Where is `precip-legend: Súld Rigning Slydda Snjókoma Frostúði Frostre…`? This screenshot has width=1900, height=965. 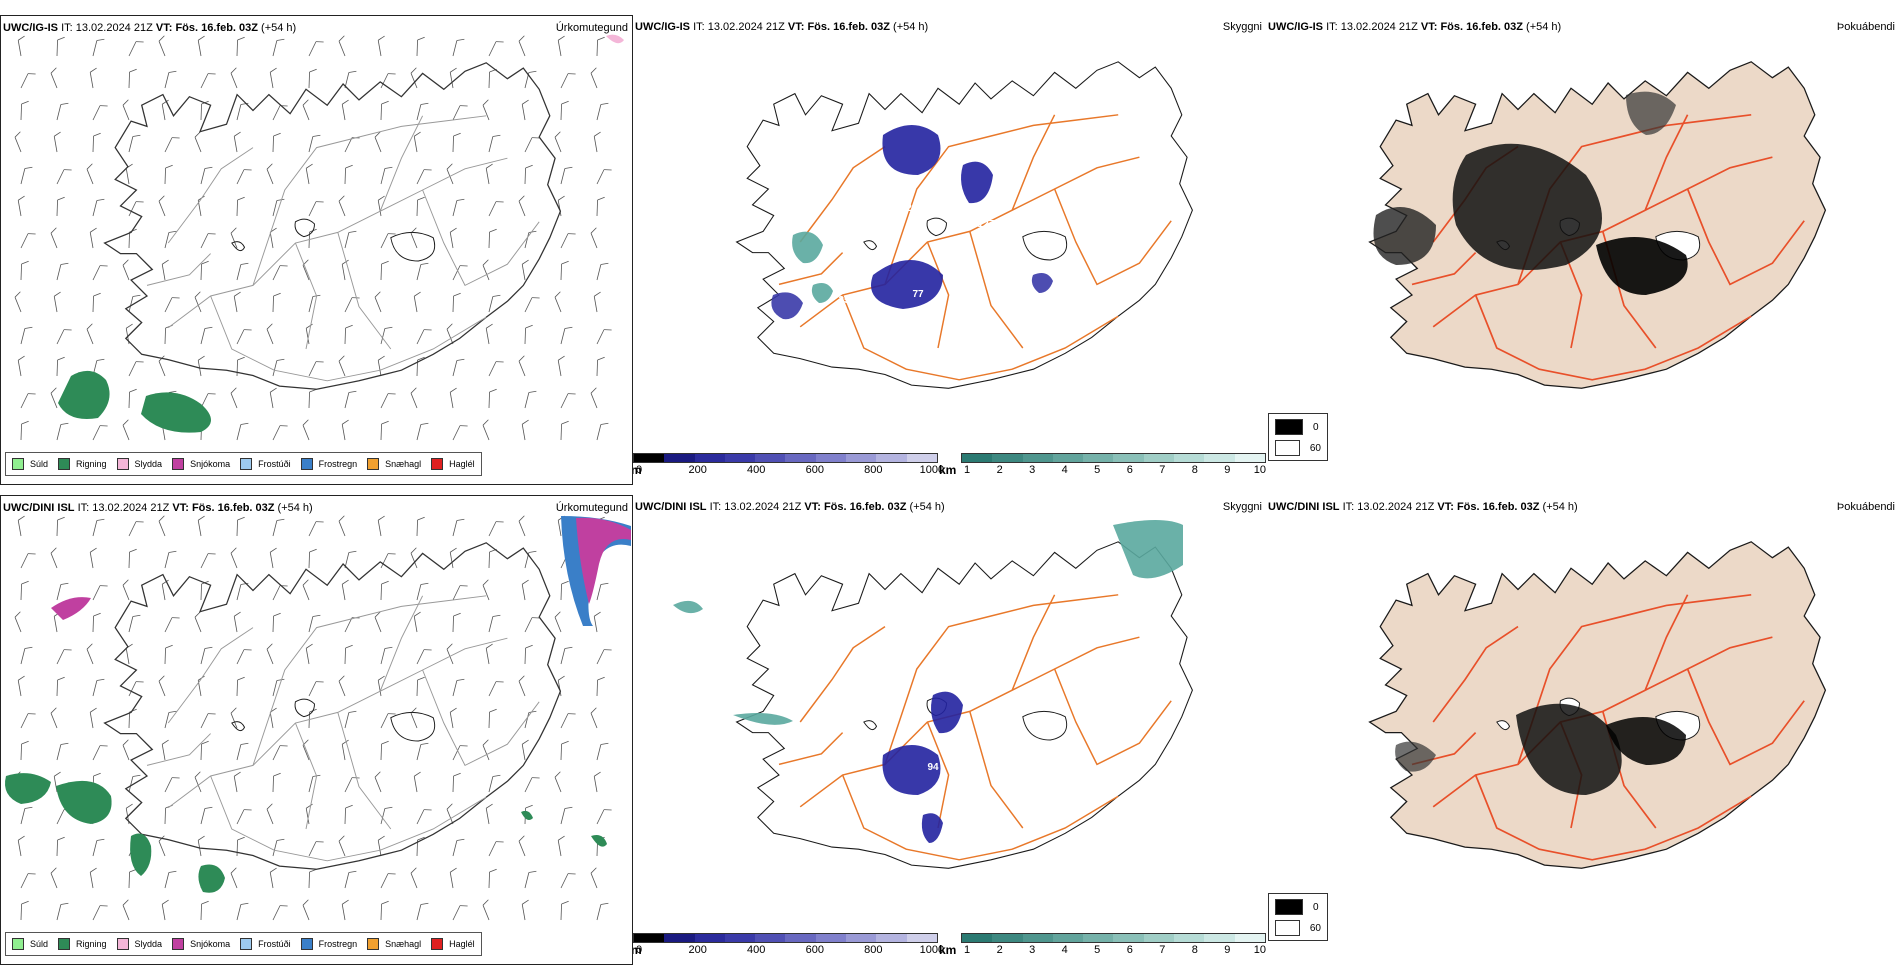 precip-legend: Súld Rigning Slydda Snjókoma Frostúði Frostre… is located at coordinates (243, 944).